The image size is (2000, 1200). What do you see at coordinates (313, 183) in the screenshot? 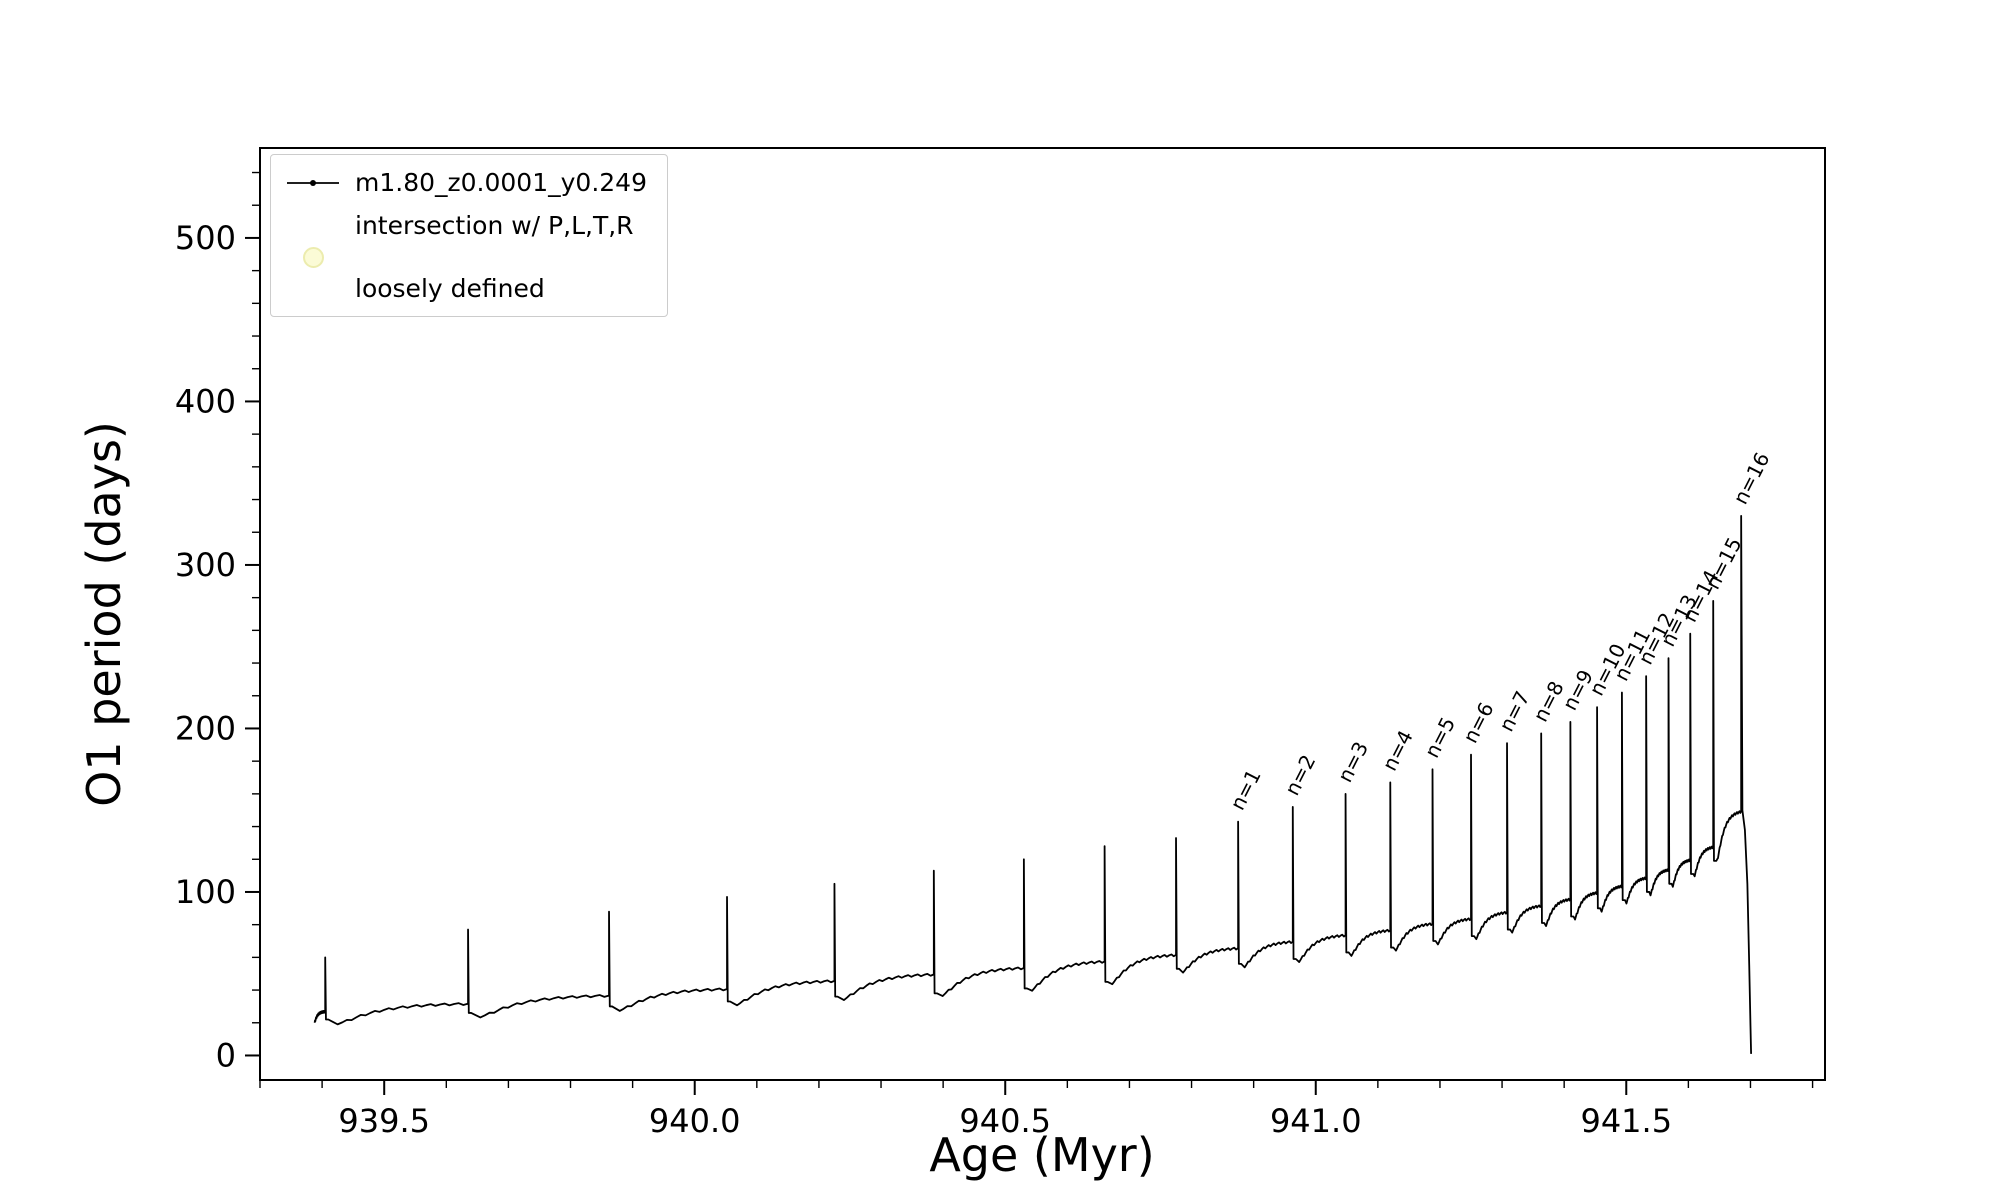
I see `legend-line-dot-marker-icon` at bounding box center [313, 183].